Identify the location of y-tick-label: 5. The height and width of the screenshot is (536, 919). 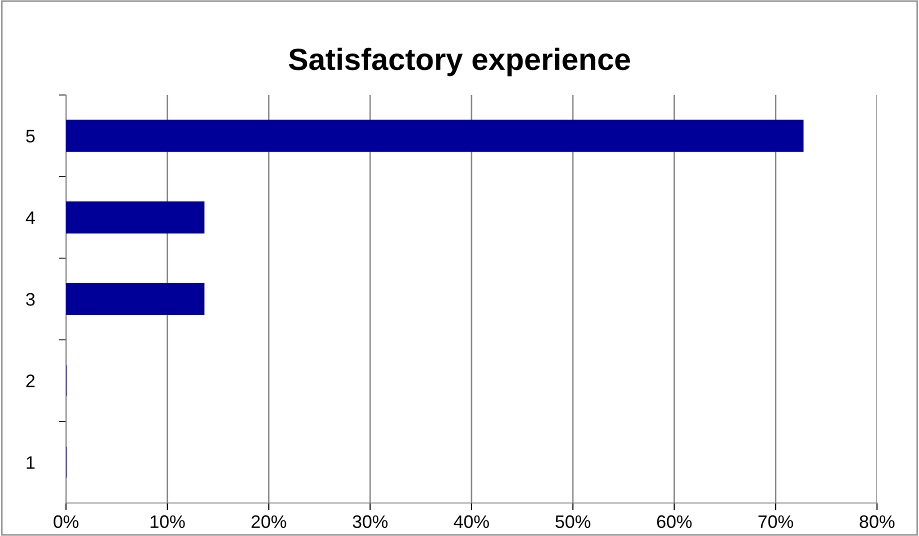
(30, 136).